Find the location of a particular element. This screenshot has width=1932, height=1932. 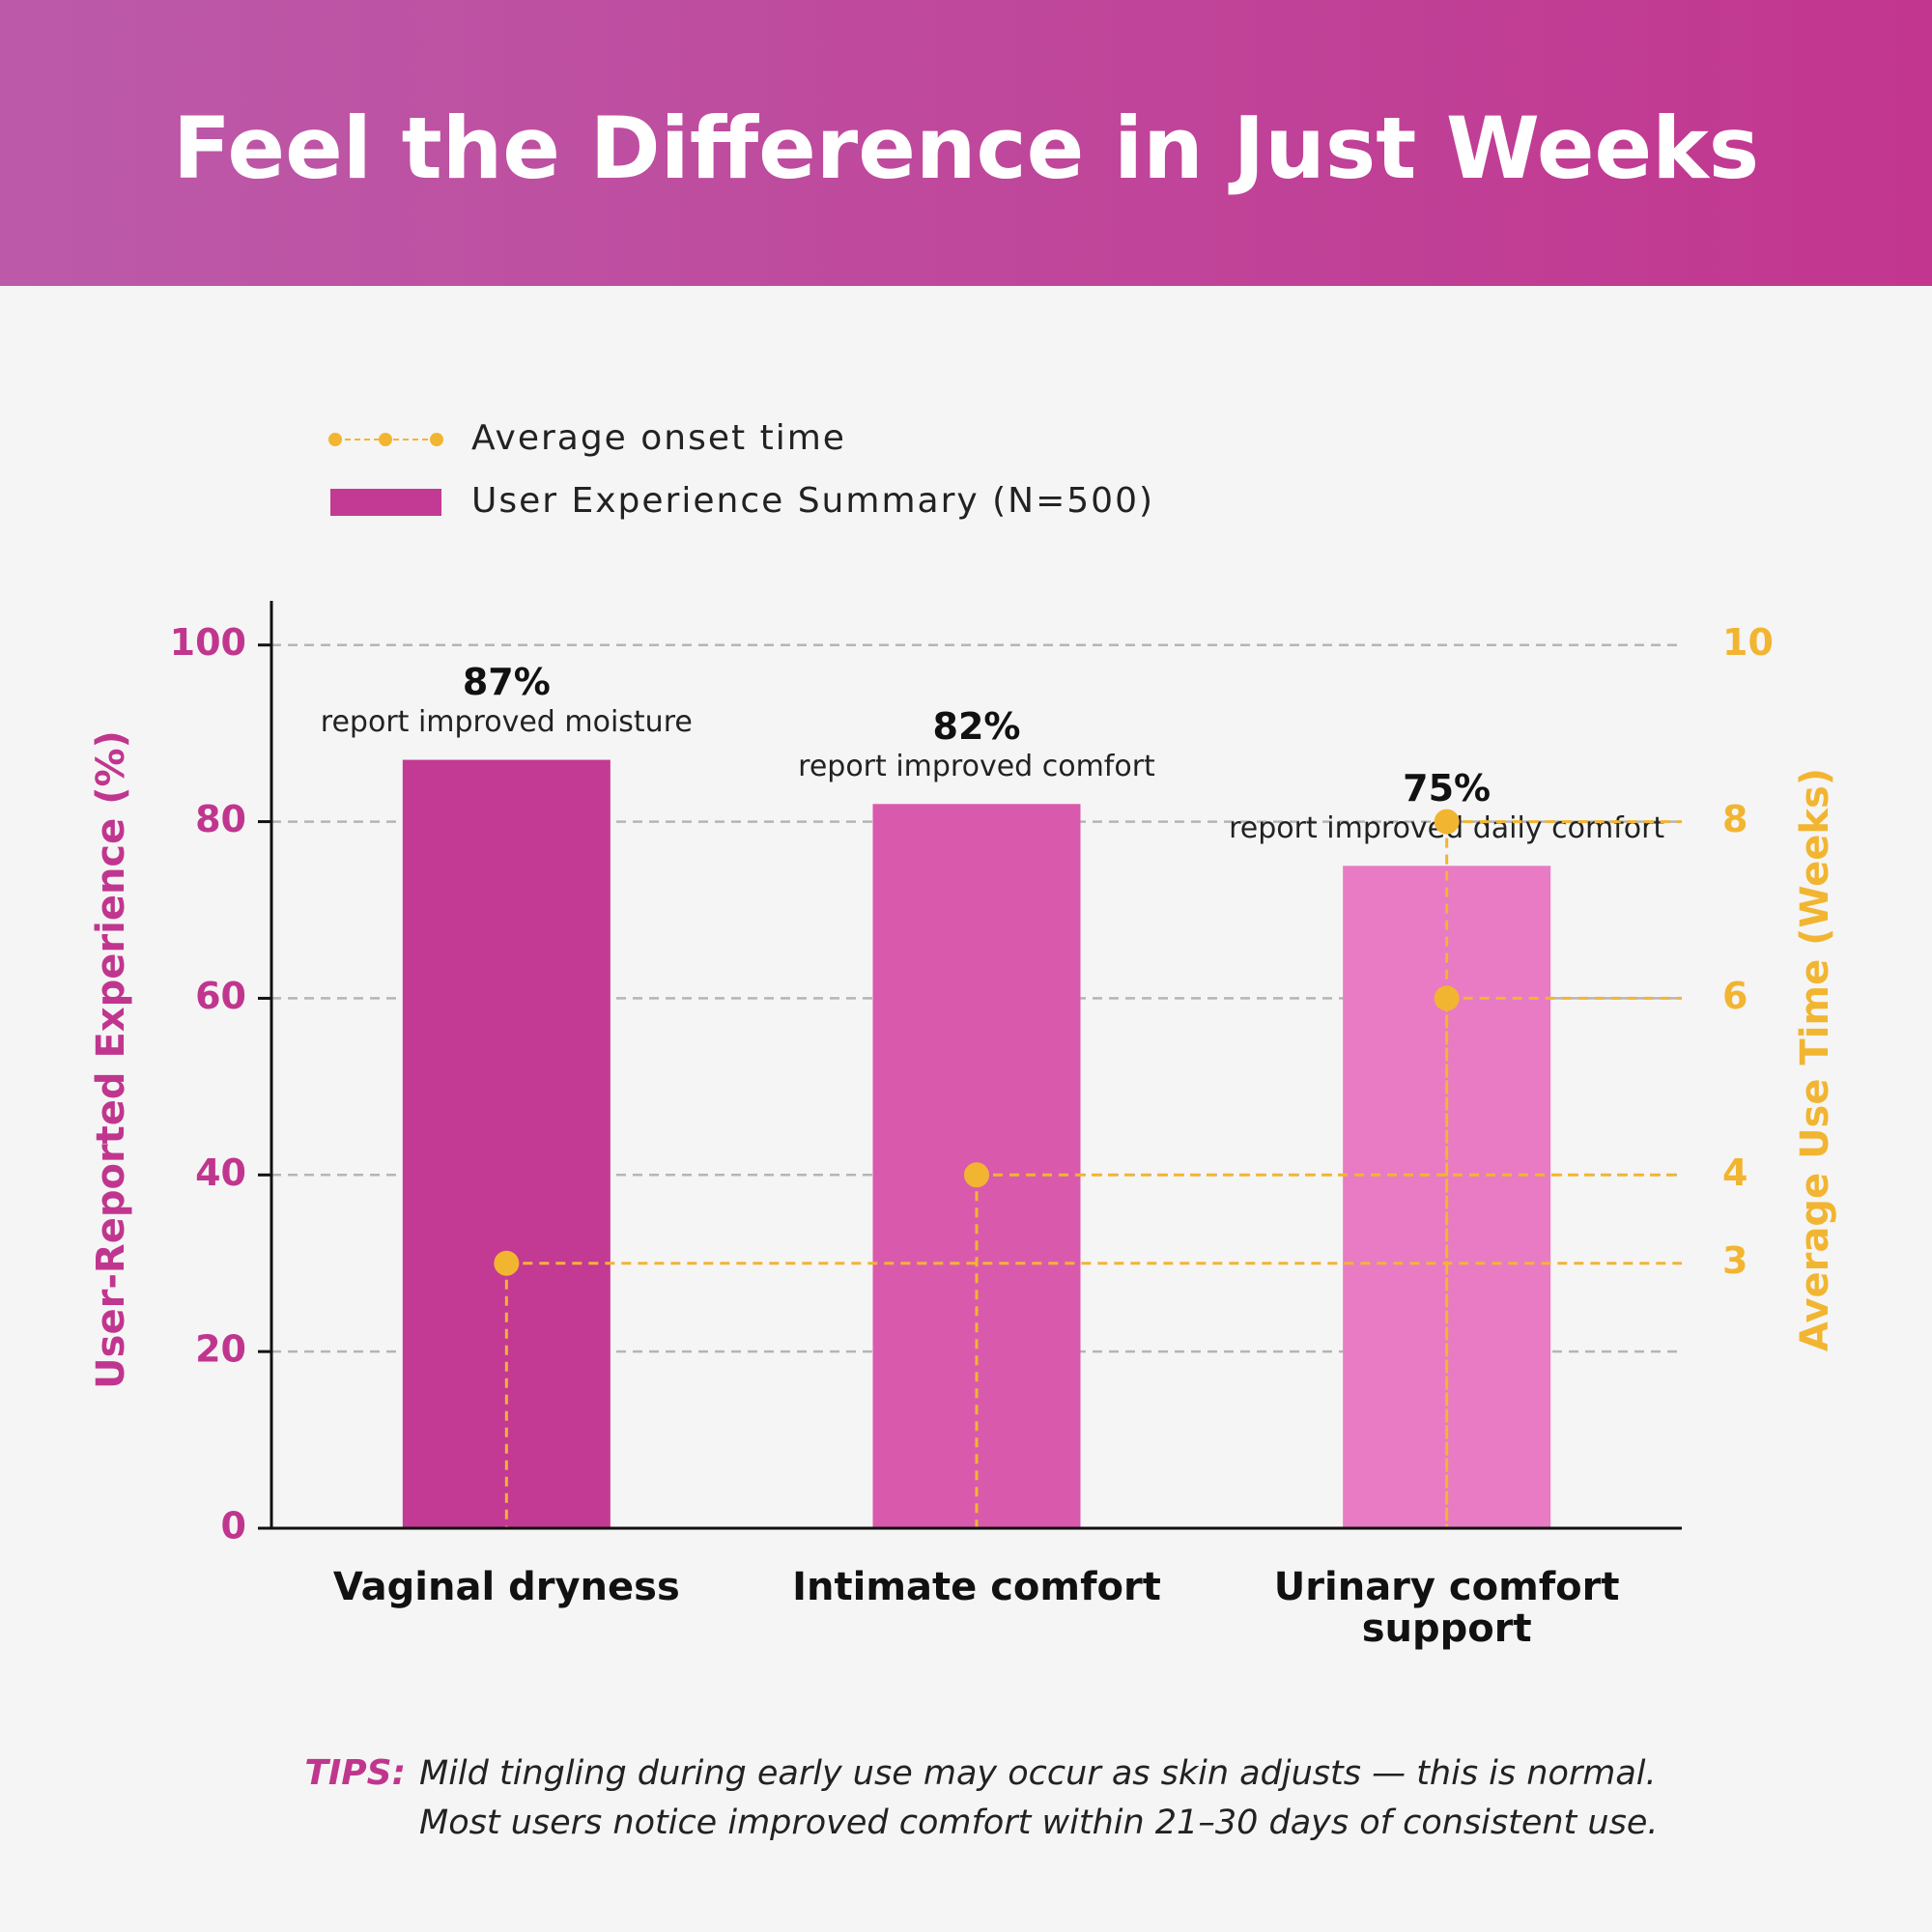

y-tick-label: 0 is located at coordinates (233, 1526).